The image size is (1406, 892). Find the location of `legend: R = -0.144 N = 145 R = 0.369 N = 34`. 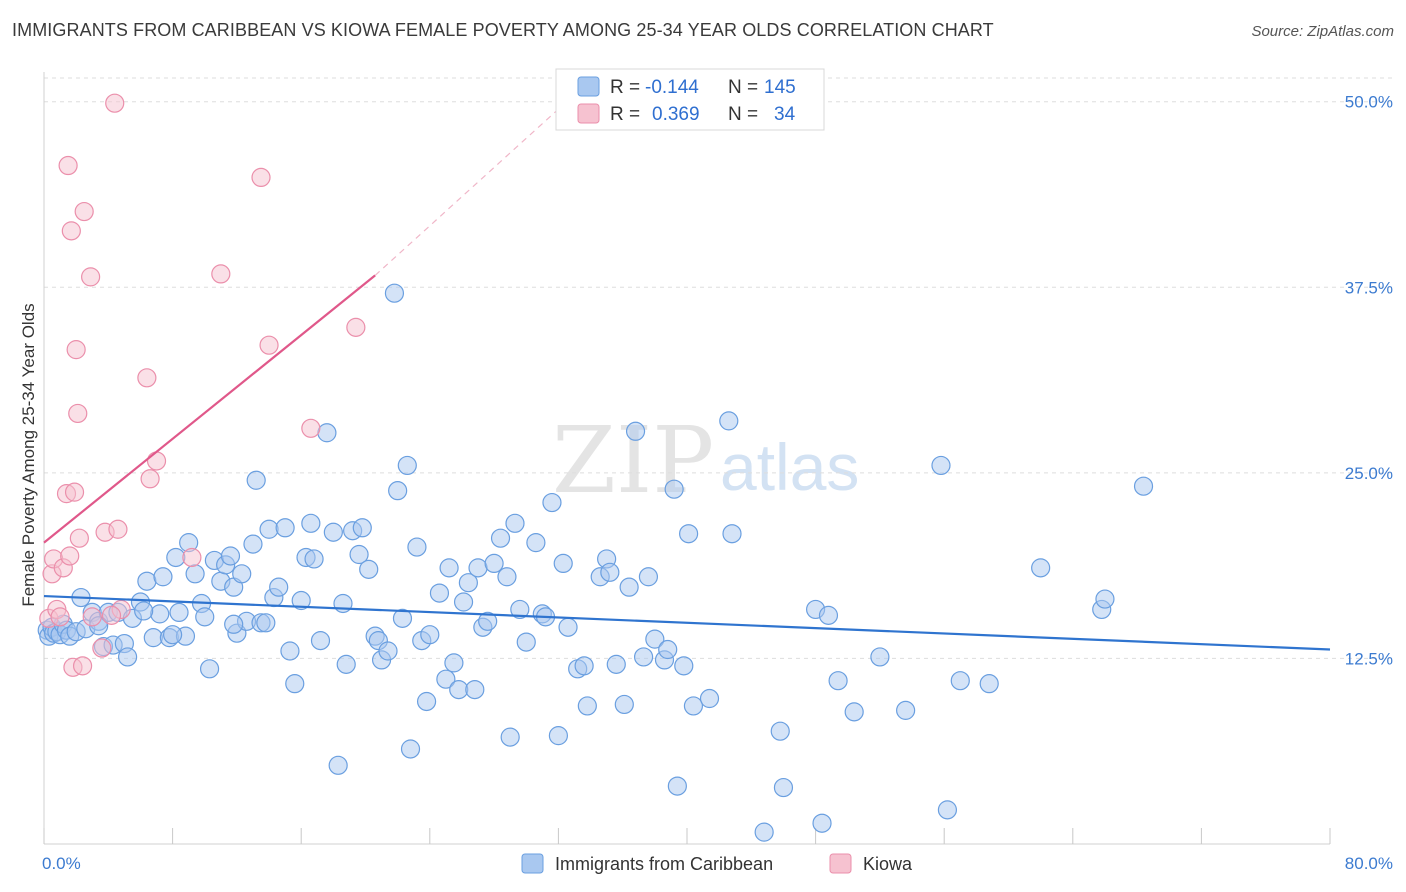

legend: R = -0.144 N = 145 R = 0.369 N = 34 is located at coordinates (690, 99).